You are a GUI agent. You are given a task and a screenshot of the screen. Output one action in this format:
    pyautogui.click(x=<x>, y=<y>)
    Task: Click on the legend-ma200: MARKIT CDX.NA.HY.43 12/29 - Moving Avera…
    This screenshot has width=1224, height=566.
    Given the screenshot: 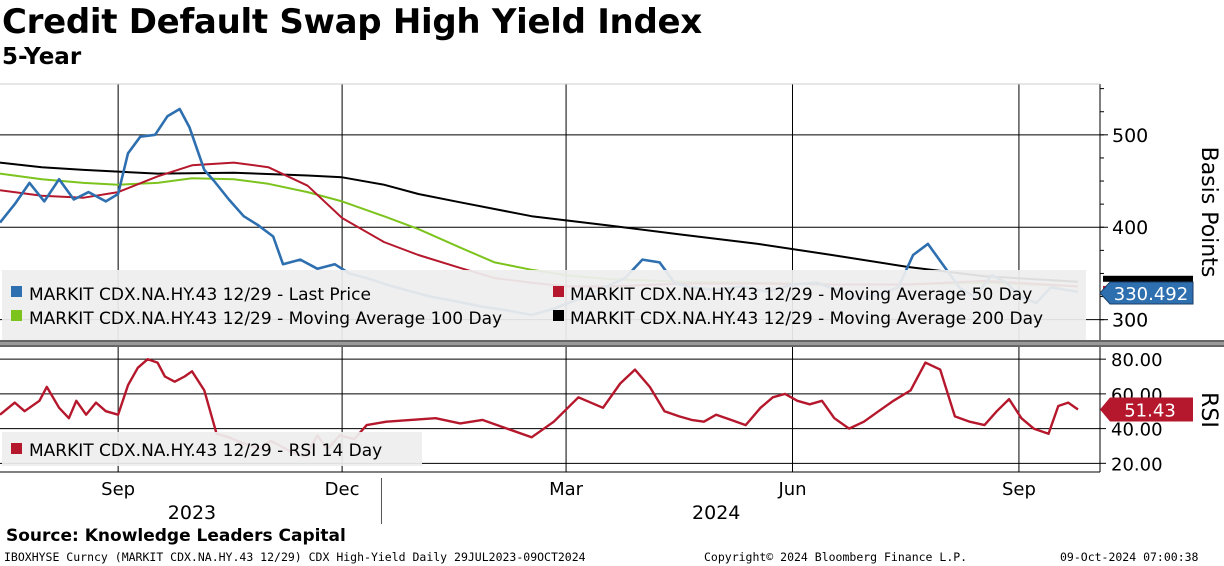 What is the action you would take?
    pyautogui.click(x=806, y=319)
    